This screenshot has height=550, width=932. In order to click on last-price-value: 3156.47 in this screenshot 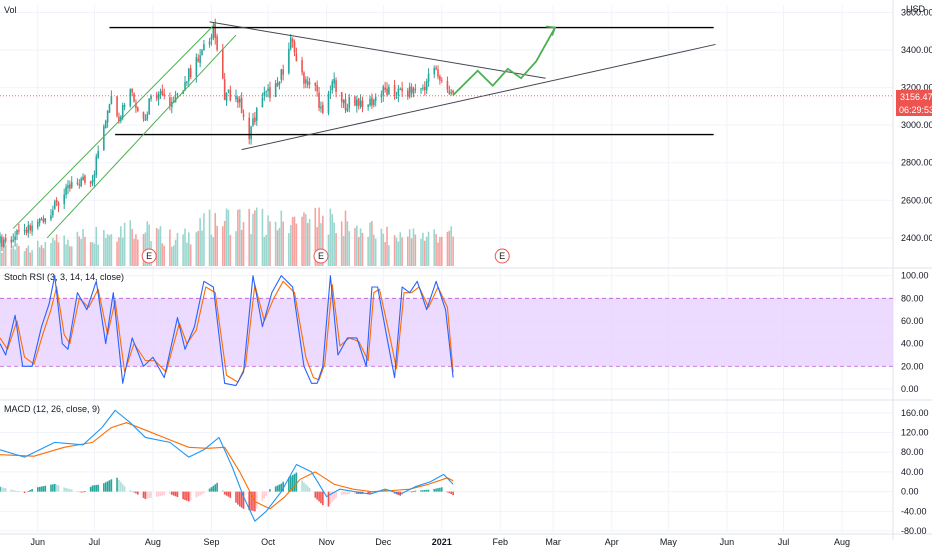, I will do `click(916, 97)`.